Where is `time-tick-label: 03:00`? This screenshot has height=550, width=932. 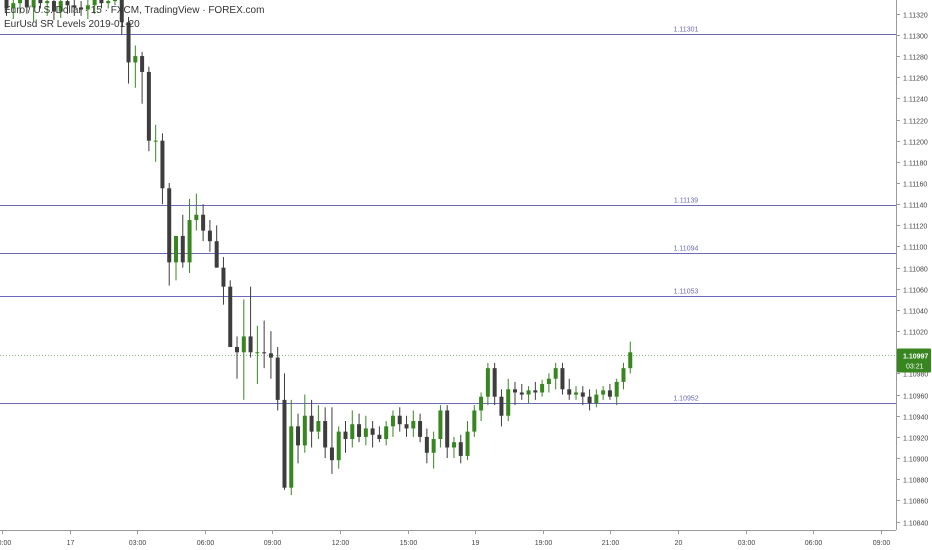
time-tick-label: 03:00 is located at coordinates (138, 543).